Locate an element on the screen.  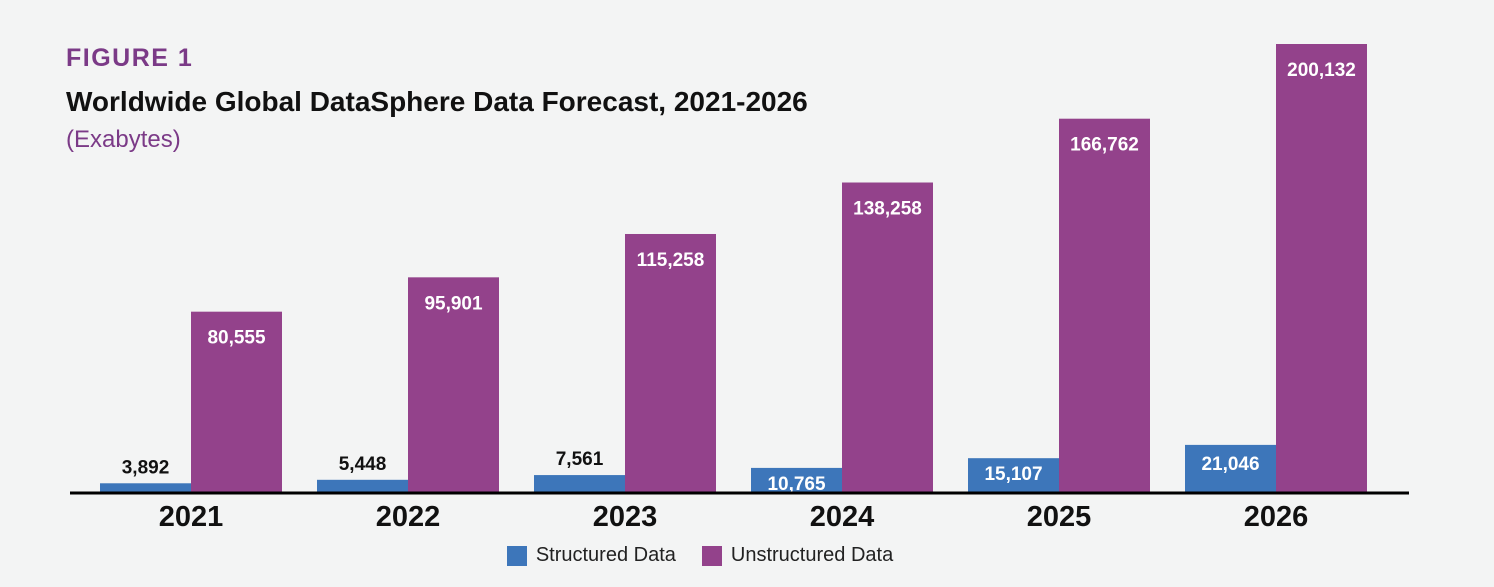
x-tick-label-2023: 2023 is located at coordinates (625, 517).